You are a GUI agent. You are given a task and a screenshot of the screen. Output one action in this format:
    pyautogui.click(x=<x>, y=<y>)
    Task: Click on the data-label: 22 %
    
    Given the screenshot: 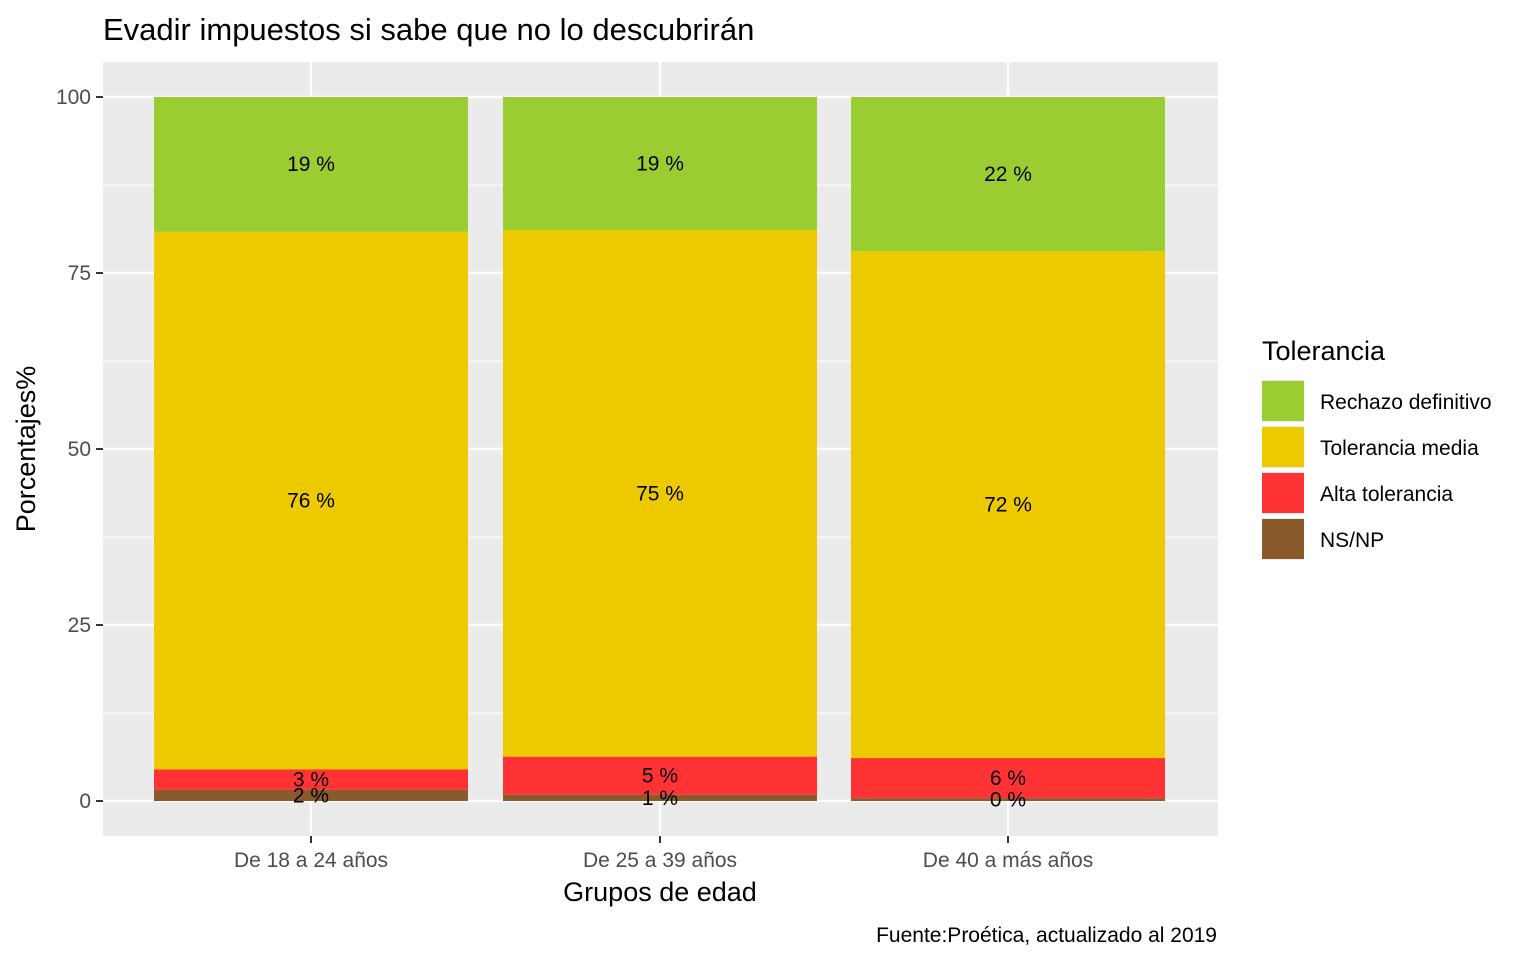 What is the action you would take?
    pyautogui.click(x=1008, y=174)
    